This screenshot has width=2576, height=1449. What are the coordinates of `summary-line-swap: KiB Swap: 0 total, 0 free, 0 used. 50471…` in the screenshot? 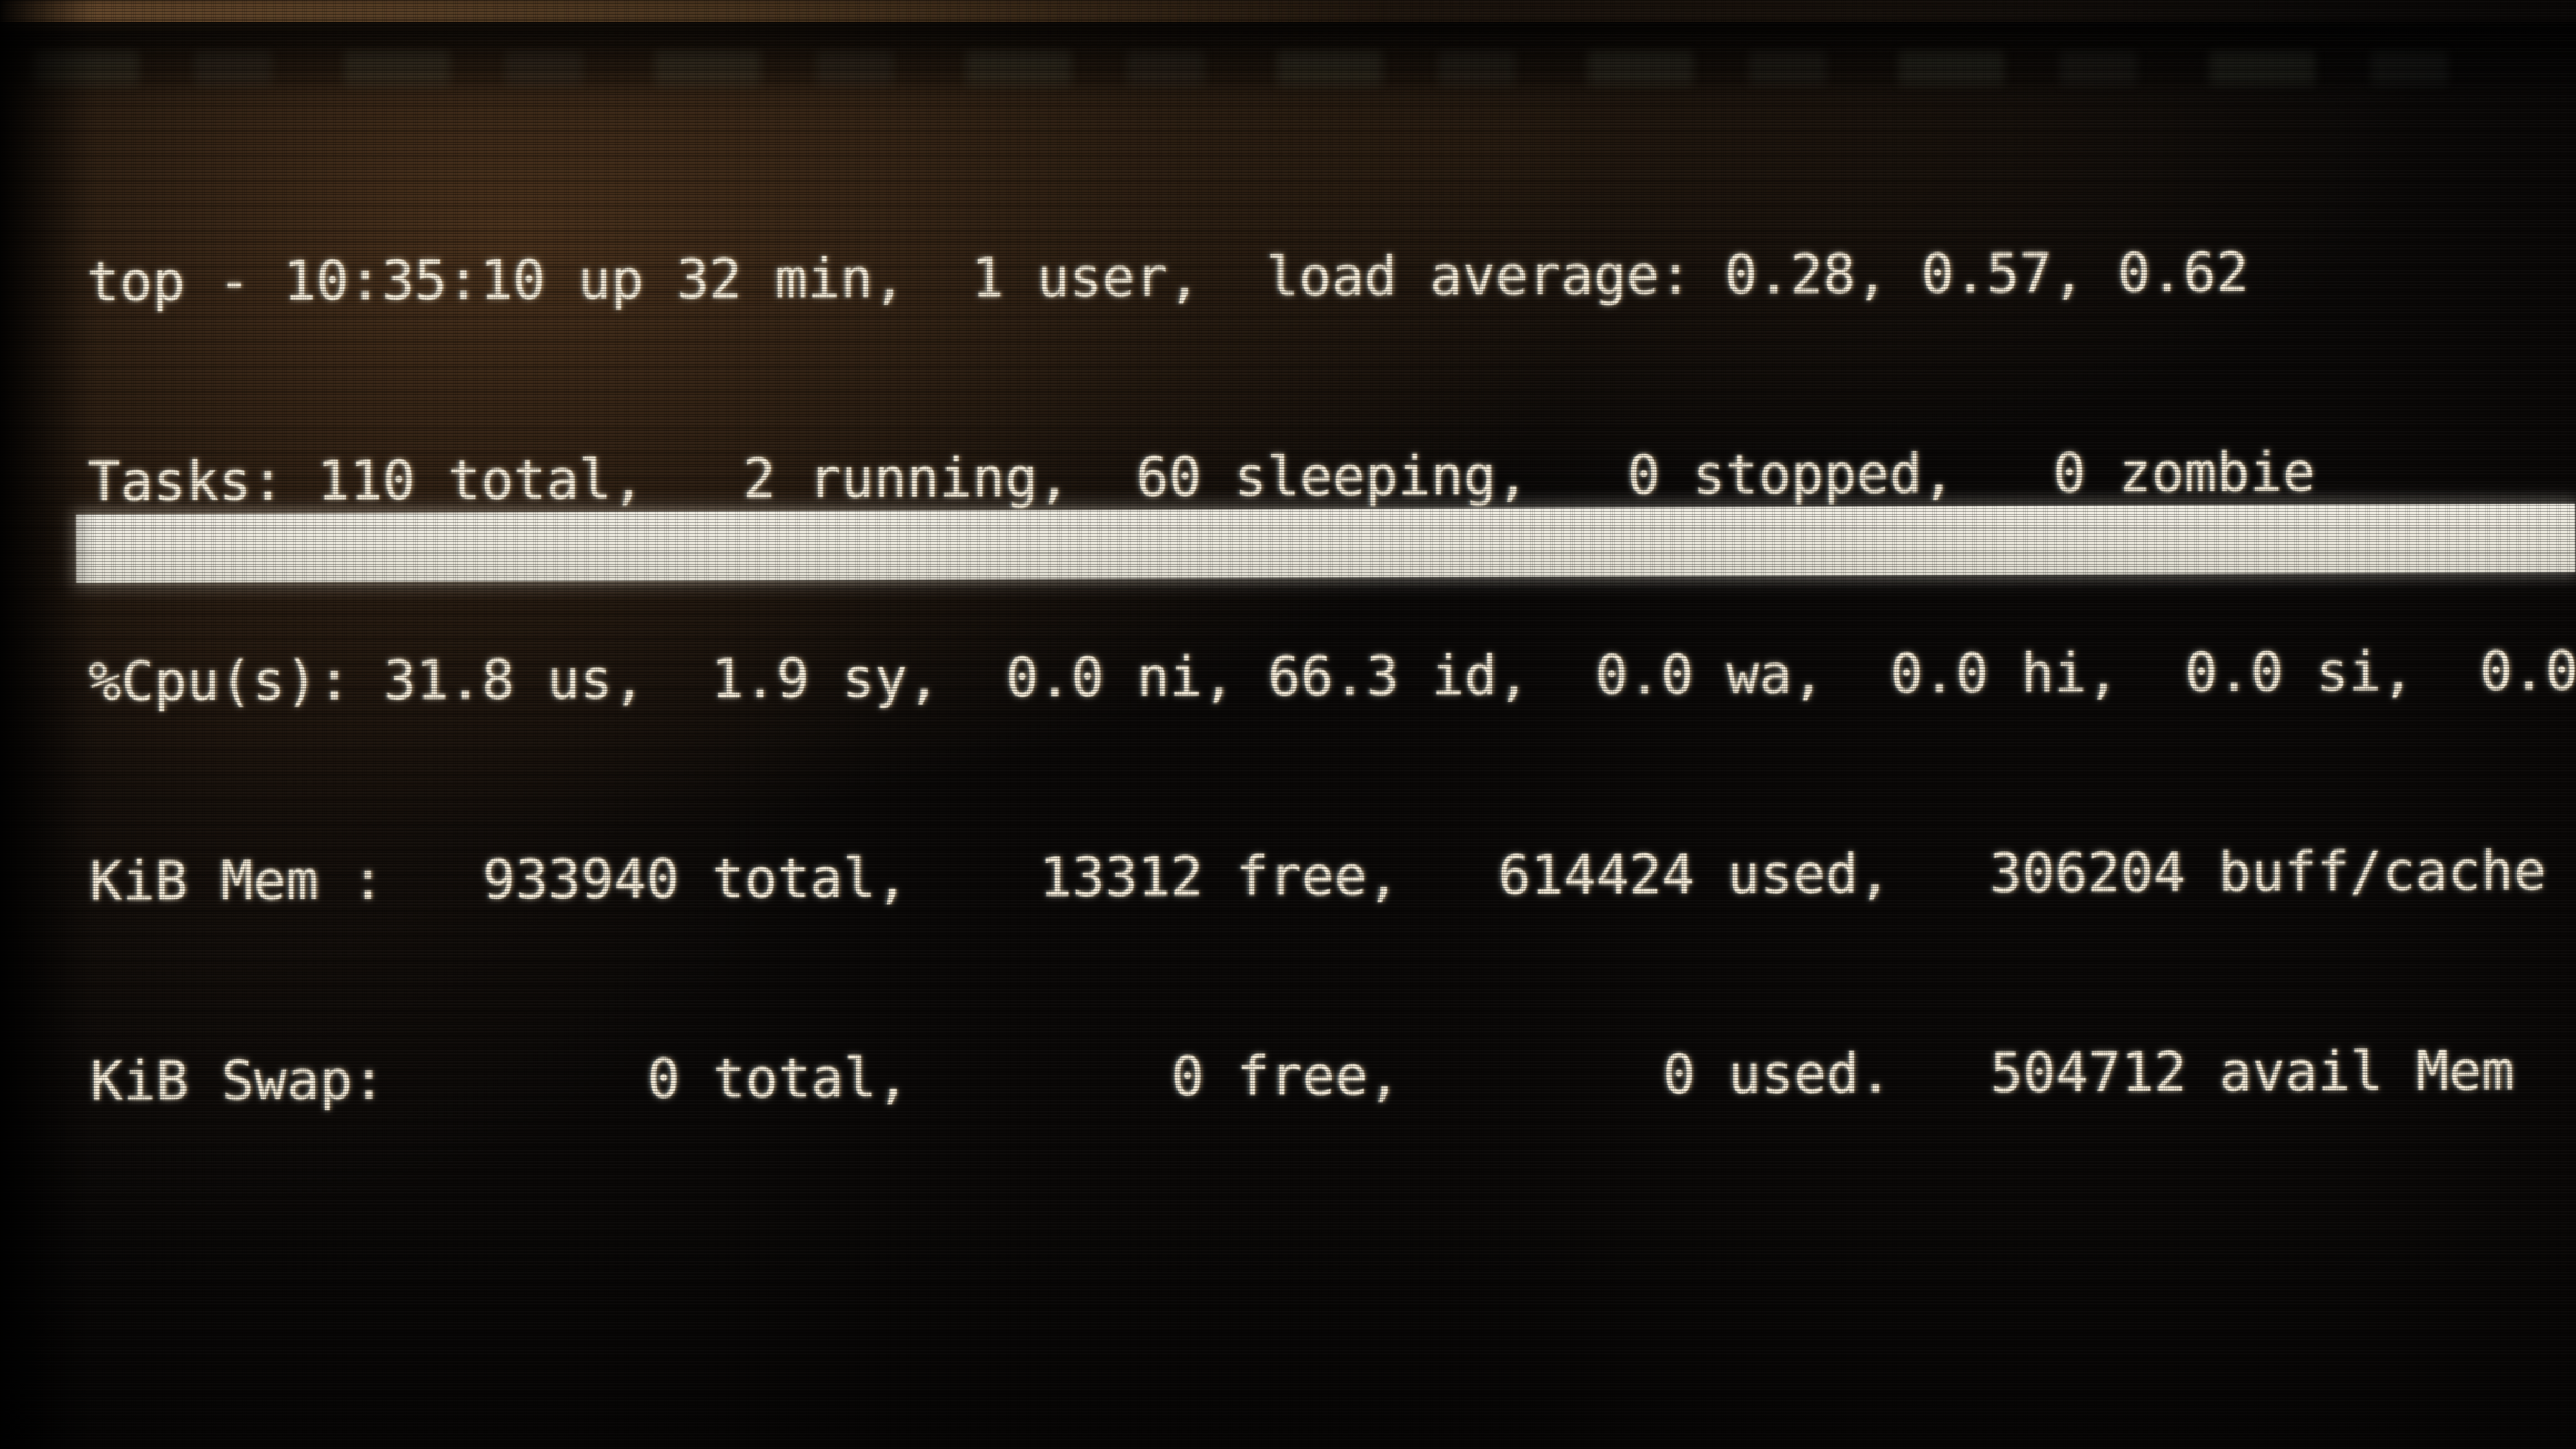 It's located at (1302, 1076).